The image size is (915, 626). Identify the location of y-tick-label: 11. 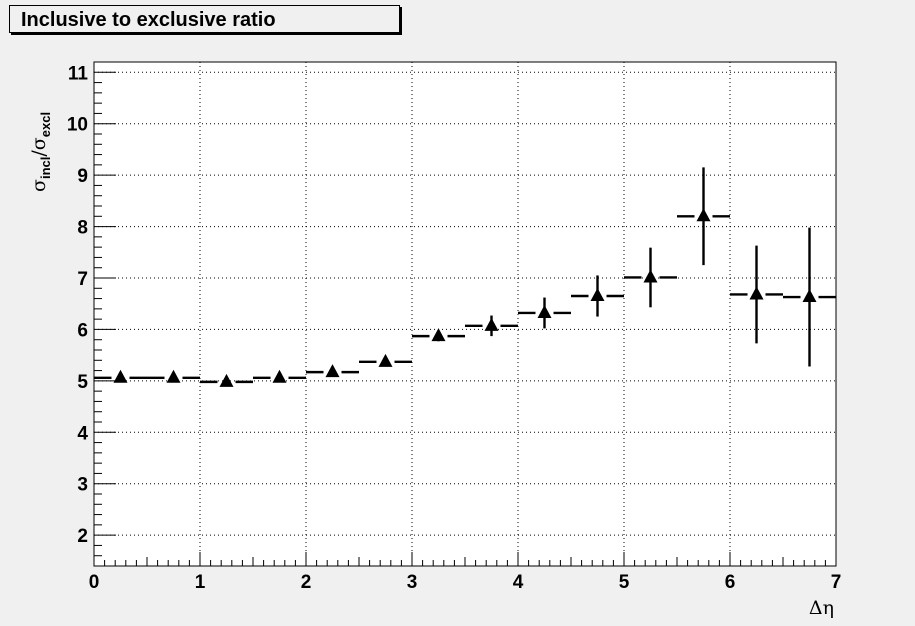
(78, 73).